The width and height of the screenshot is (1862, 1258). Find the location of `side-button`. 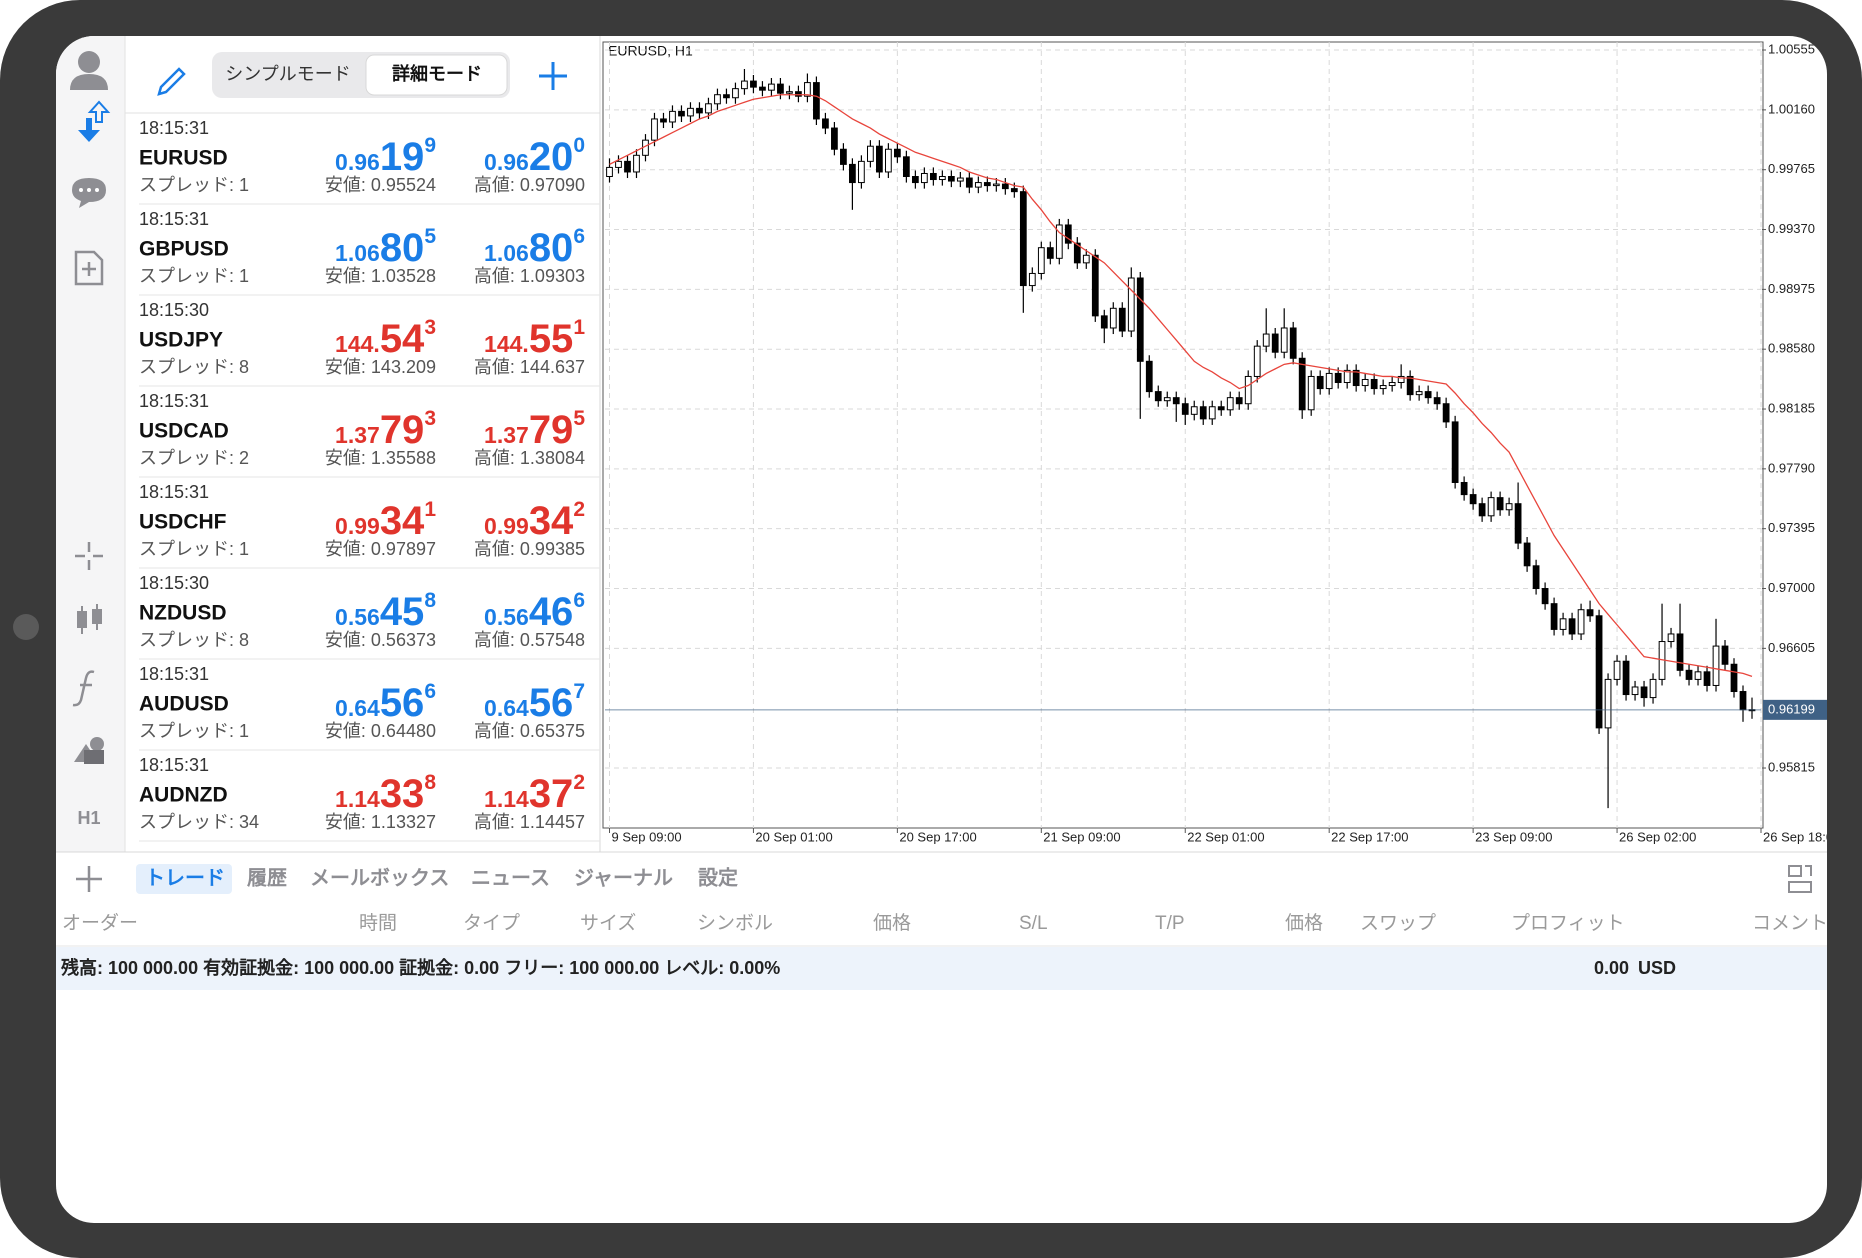

side-button is located at coordinates (26, 627).